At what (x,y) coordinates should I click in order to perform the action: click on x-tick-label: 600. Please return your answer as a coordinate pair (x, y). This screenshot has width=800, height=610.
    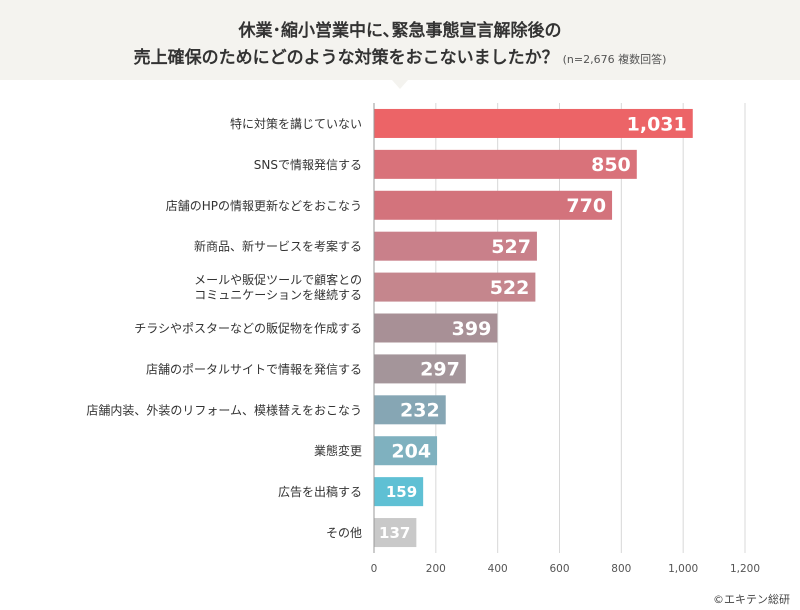
    Looking at the image, I should click on (559, 569).